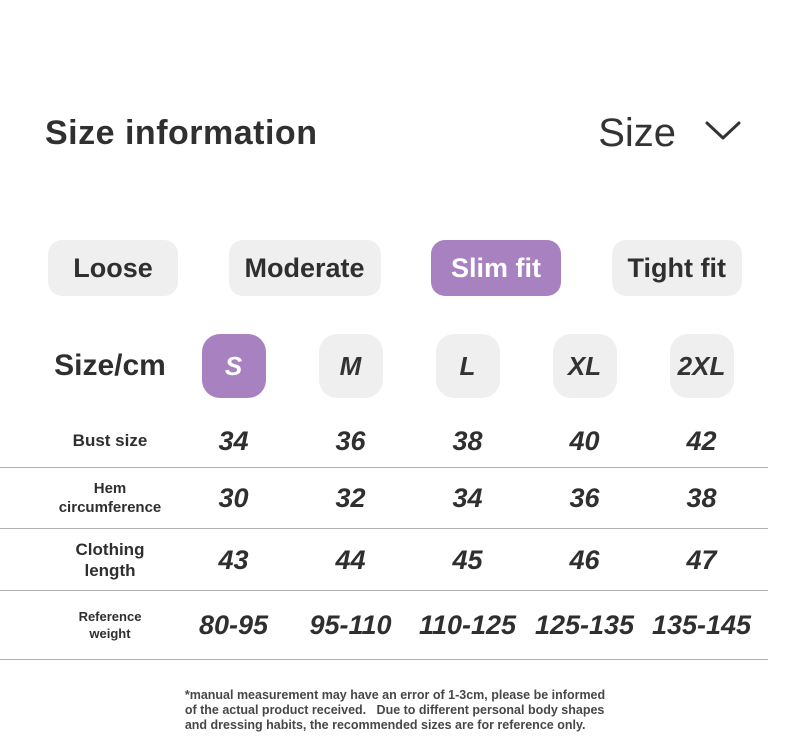 The height and width of the screenshot is (752, 790). What do you see at coordinates (395, 366) in the screenshot?
I see `size-header-row: Size/cm S M L XL 2XL` at bounding box center [395, 366].